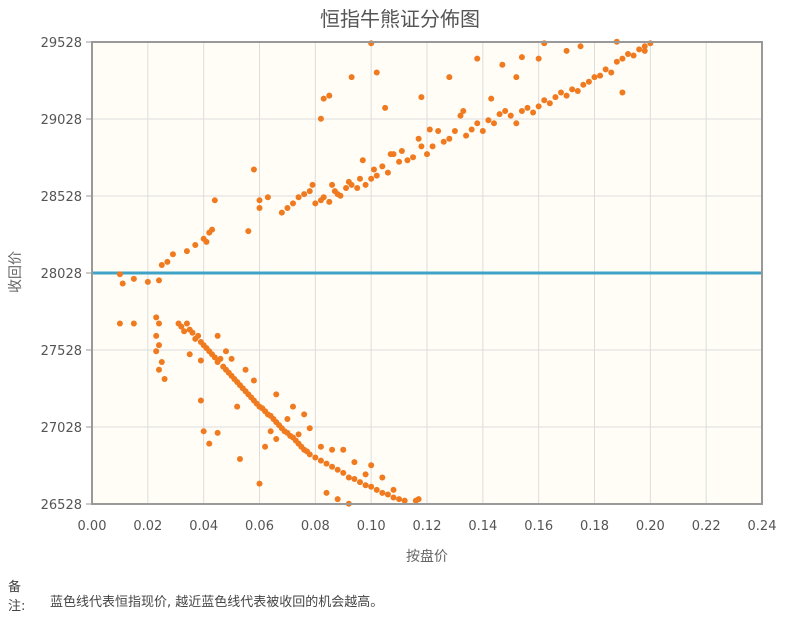 This screenshot has width=800, height=641. What do you see at coordinates (217, 602) in the screenshot?
I see `footnote-text: 蓝色线代表恒指现价, 越近蓝色线代表被收回的机会越高。` at bounding box center [217, 602].